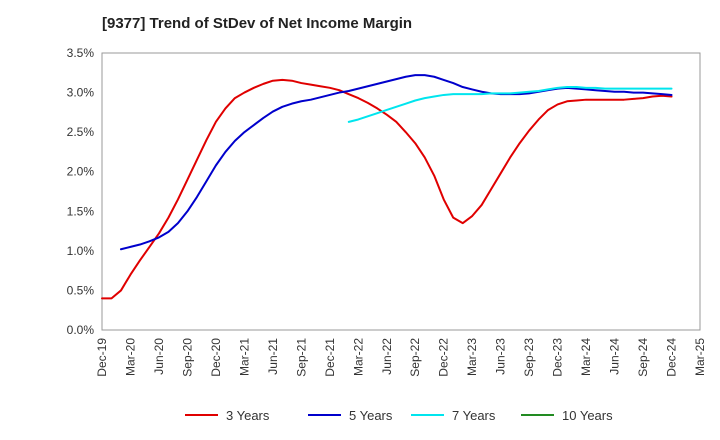  What do you see at coordinates (81, 211) in the screenshot?
I see `y-tick-label: 1.5%` at bounding box center [81, 211].